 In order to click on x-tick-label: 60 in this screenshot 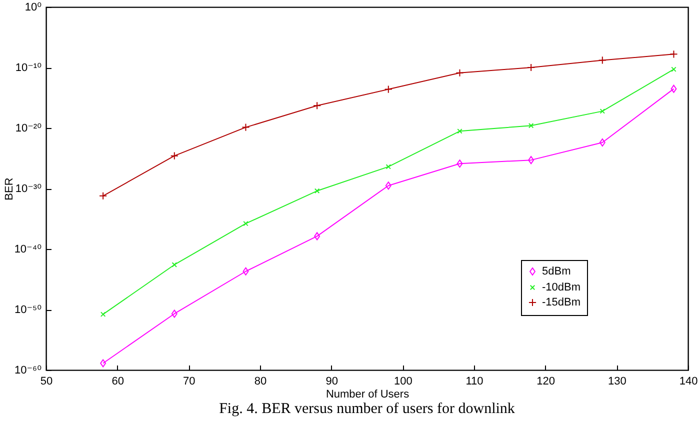, I will do `click(118, 382)`.